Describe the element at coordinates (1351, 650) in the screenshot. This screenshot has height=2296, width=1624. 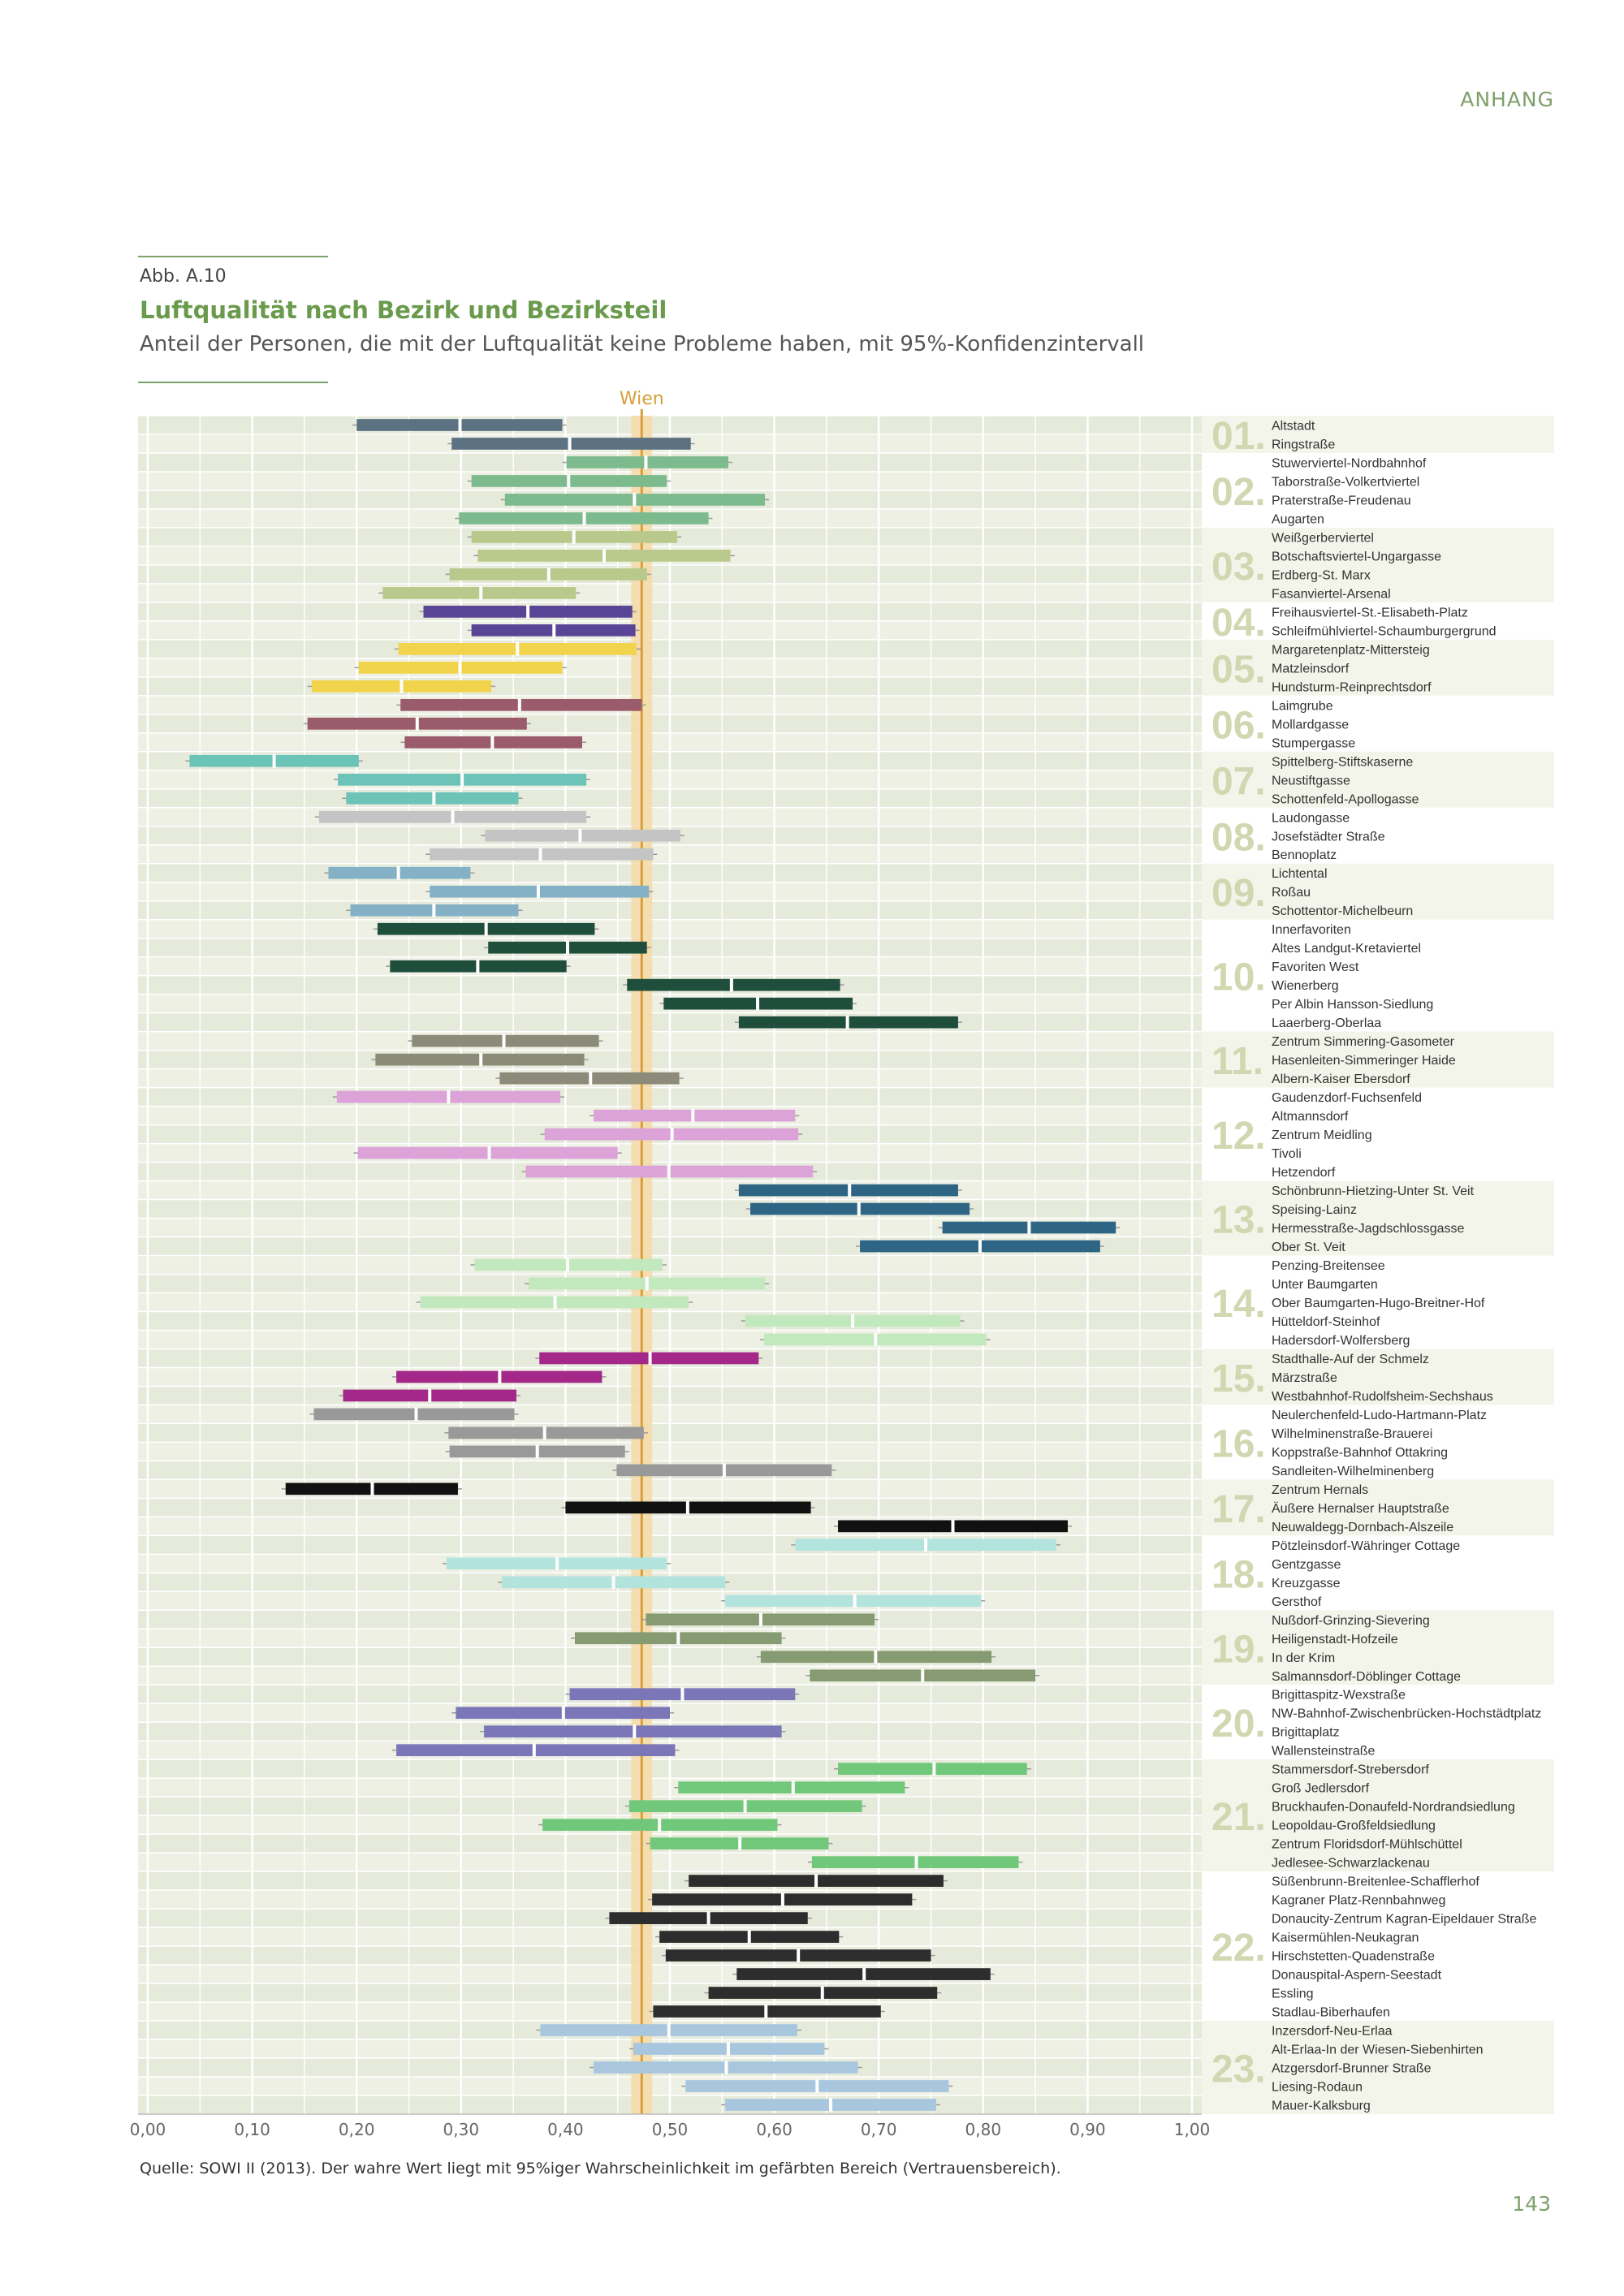
I see `subdistrict-label: Margaretenplatz-Mittersteig` at that location.